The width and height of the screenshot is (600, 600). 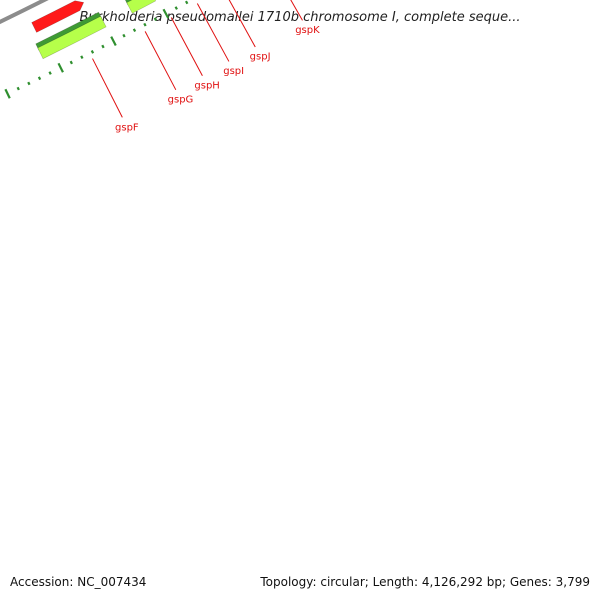 I want to click on label-gspH: gspH, so click(x=206, y=86).